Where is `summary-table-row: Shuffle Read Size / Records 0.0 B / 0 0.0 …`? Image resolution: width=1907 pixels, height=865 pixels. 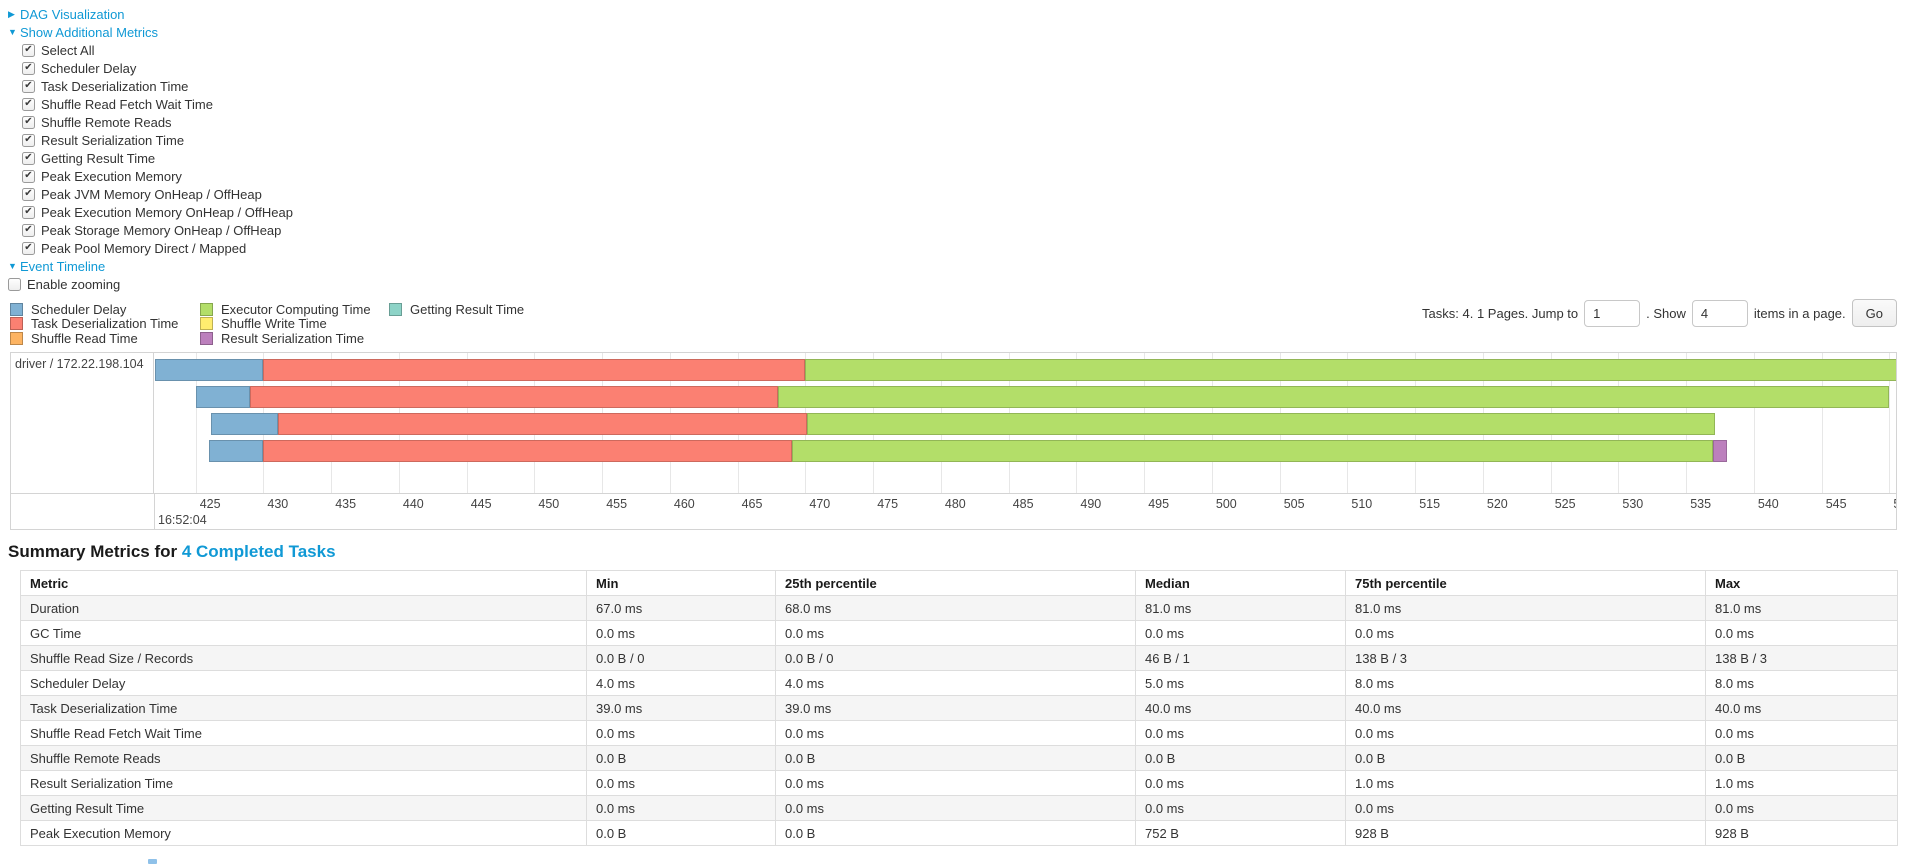
summary-table-row: Shuffle Read Size / Records 0.0 B / 0 0.0 … is located at coordinates (959, 658).